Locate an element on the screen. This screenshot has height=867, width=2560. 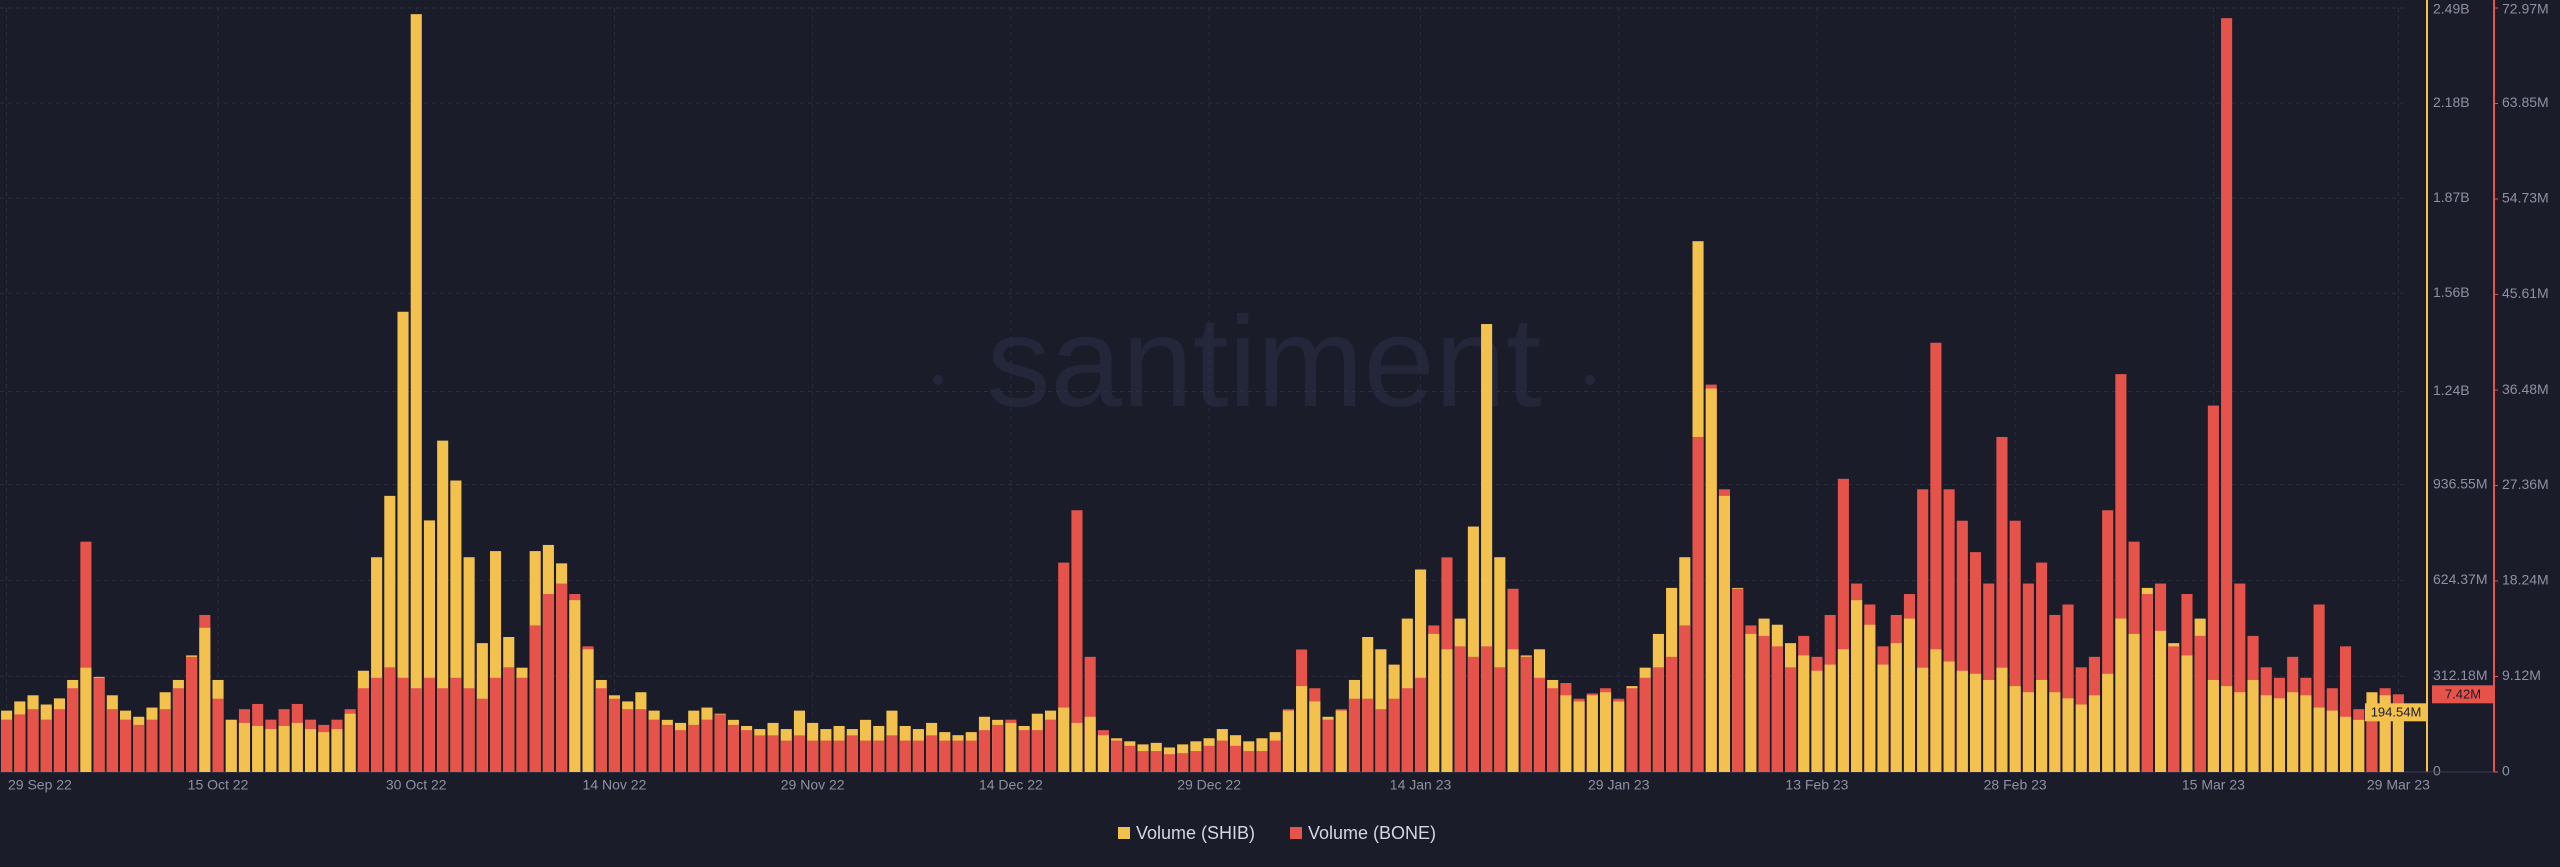
x-tick-label: 28 Feb 23 is located at coordinates (2015, 785).